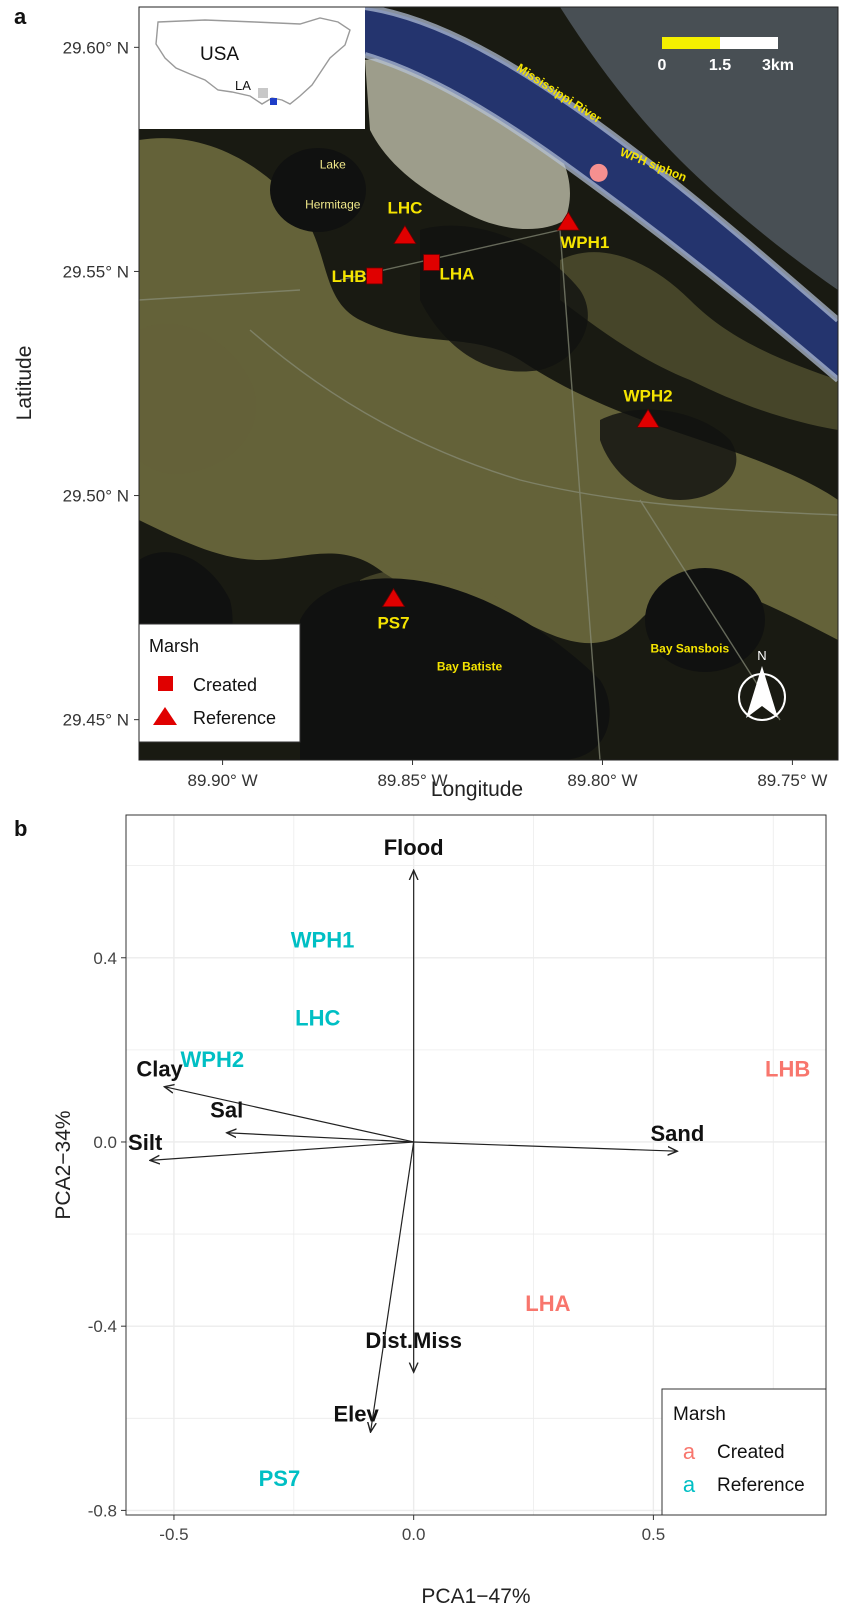  What do you see at coordinates (477, 789) in the screenshot?
I see `map-xlabel: Longitude` at bounding box center [477, 789].